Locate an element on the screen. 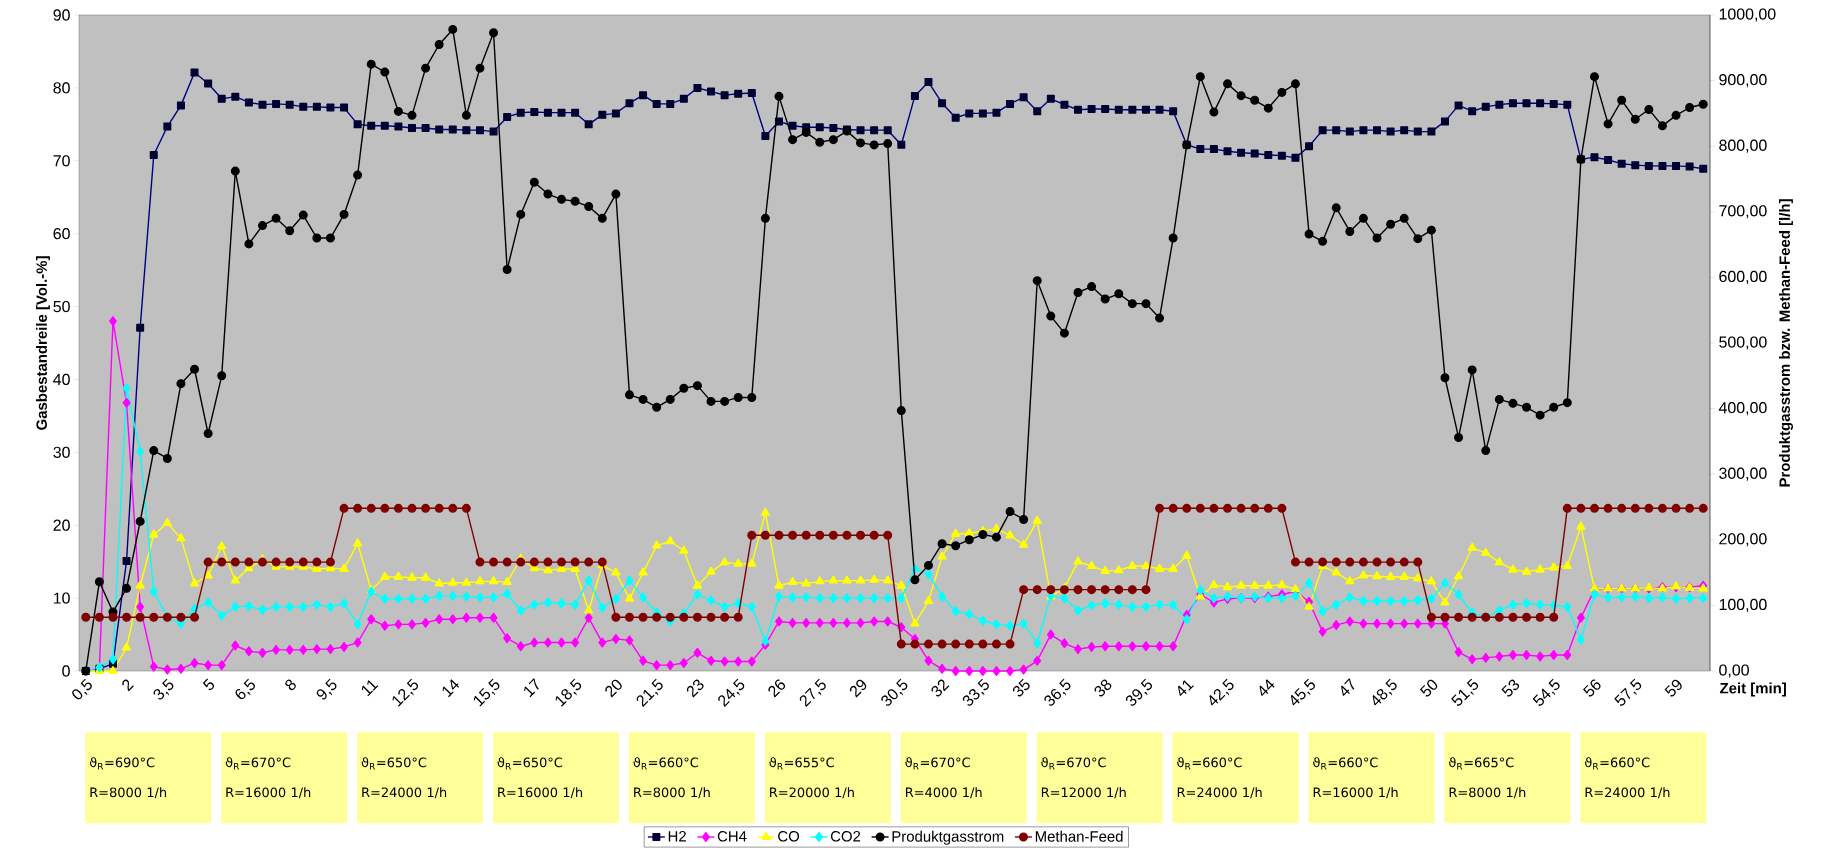 The height and width of the screenshot is (859, 1831). x-tick-label: 23 is located at coordinates (695, 688).